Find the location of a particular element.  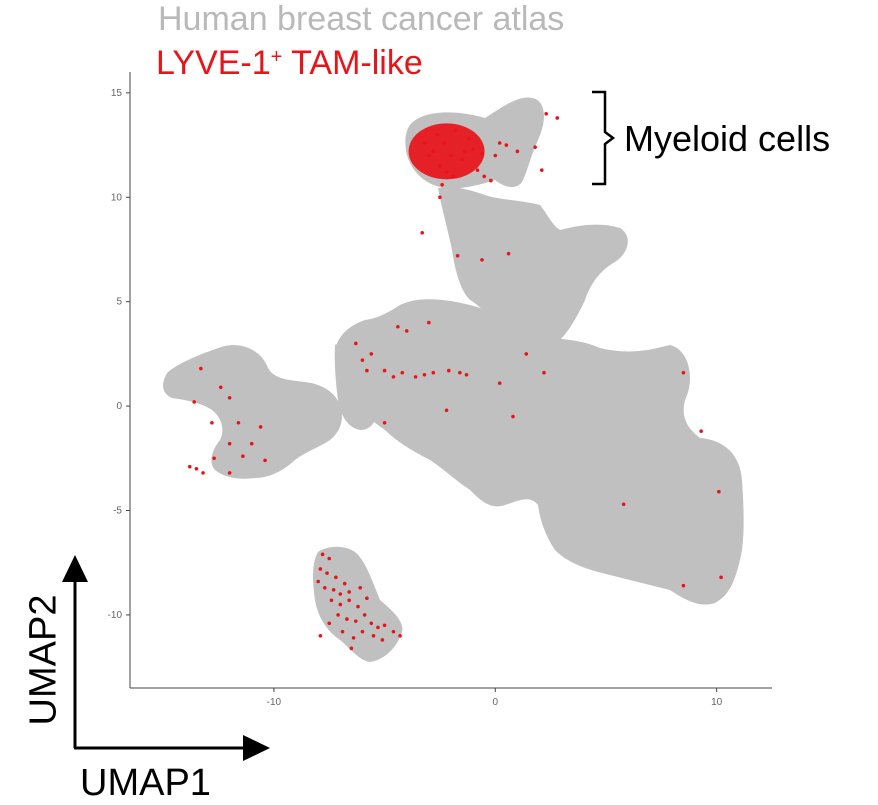

chart-title: Human breast cancer atlas is located at coordinates (361, 19).